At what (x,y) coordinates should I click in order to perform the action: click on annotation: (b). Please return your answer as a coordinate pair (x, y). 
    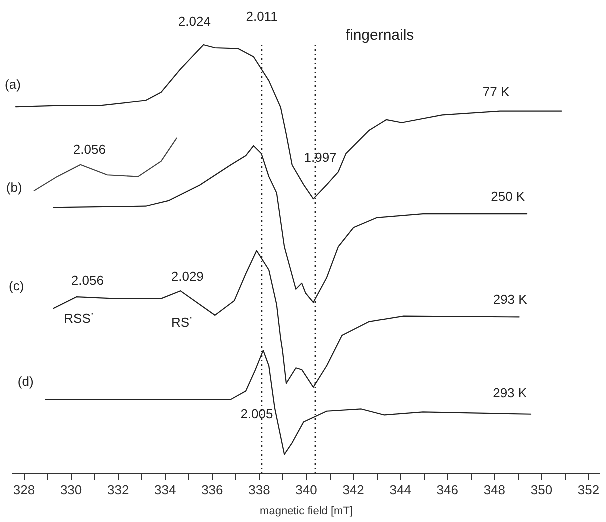
    Looking at the image, I should click on (14, 187).